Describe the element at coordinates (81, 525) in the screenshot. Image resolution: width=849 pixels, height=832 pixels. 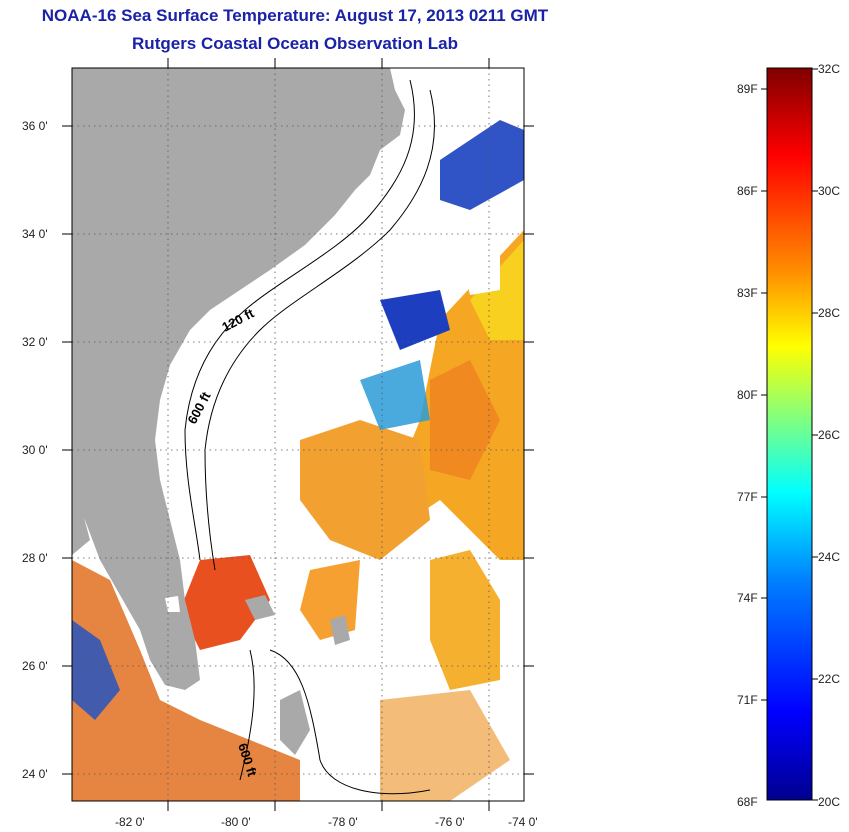
I see `gulf-coast-land` at that location.